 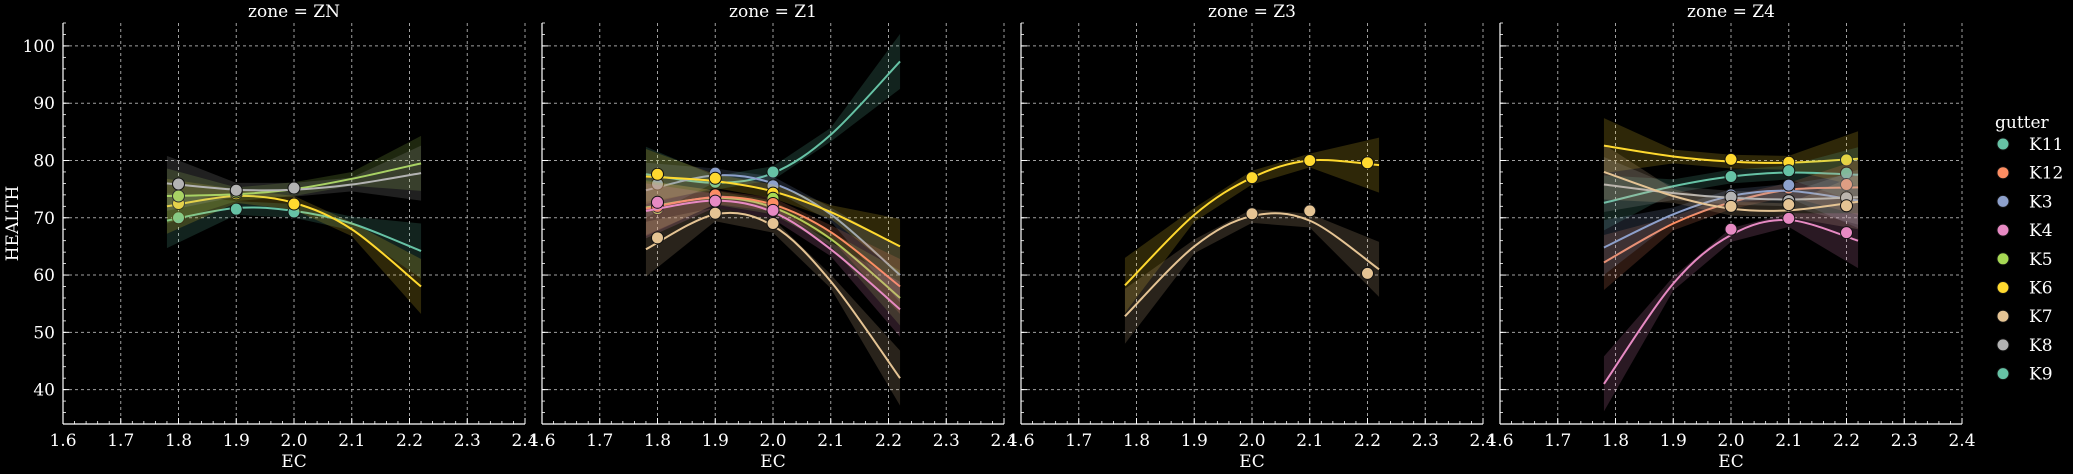 I want to click on legend-marker-K11, so click(x=2003, y=144).